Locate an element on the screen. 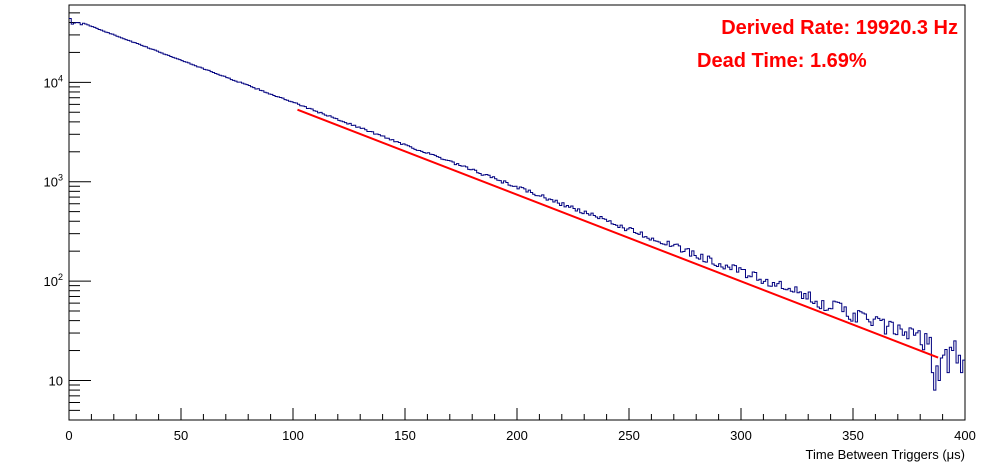  y-axis: 10 10² 10³ 10⁴ is located at coordinates (67, 212).